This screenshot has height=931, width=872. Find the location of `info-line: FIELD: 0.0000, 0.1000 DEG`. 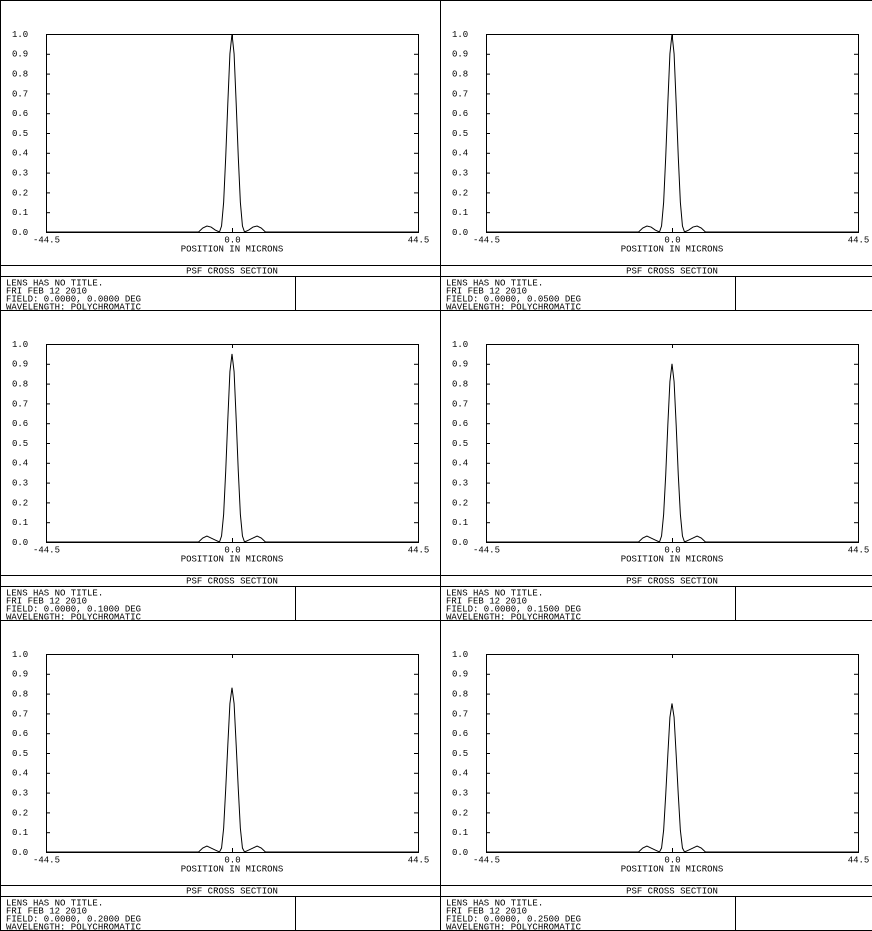

info-line: FIELD: 0.0000, 0.1000 DEG is located at coordinates (73, 609).